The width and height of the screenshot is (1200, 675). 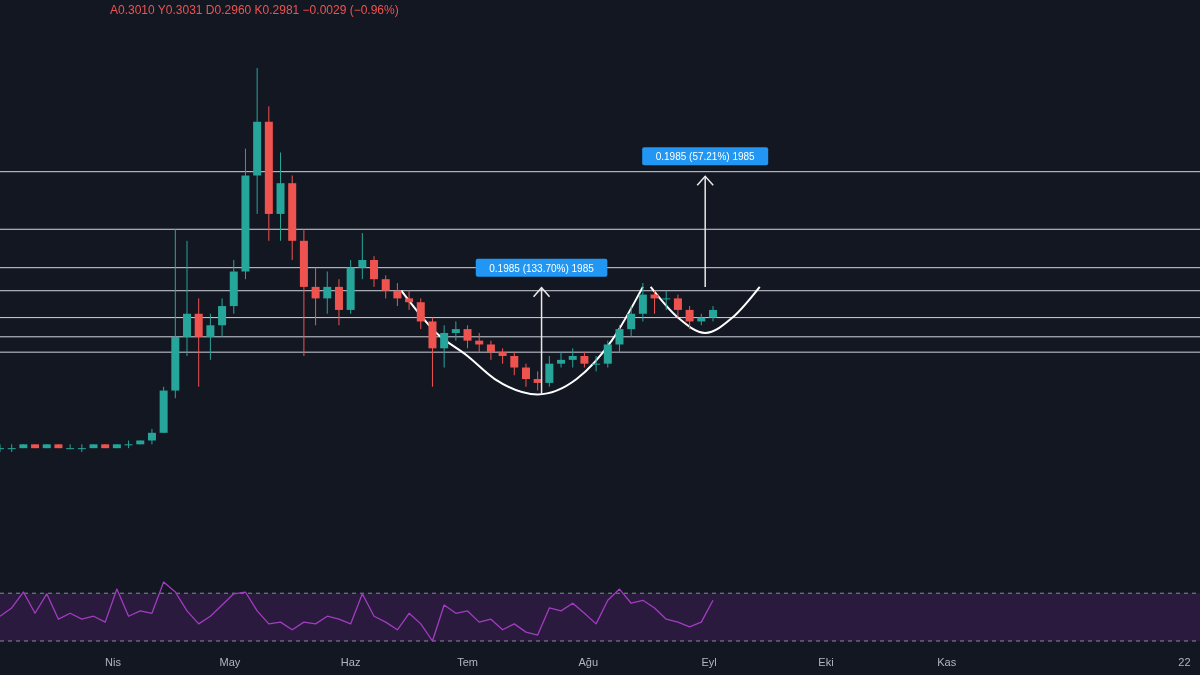 What do you see at coordinates (230, 662) in the screenshot?
I see `x-tick-label: May` at bounding box center [230, 662].